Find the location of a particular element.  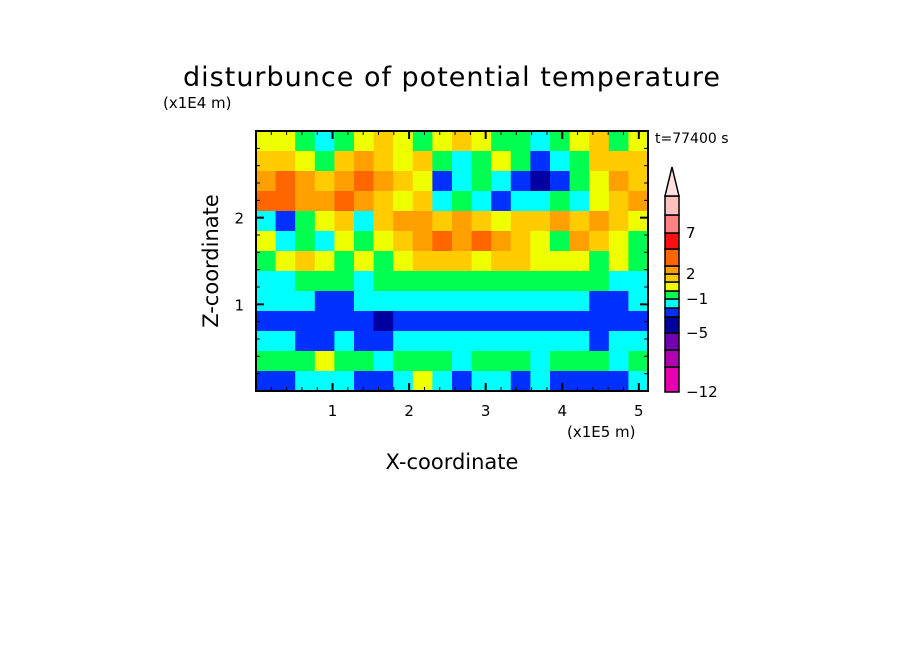

x-tick-label: 2 is located at coordinates (409, 411).